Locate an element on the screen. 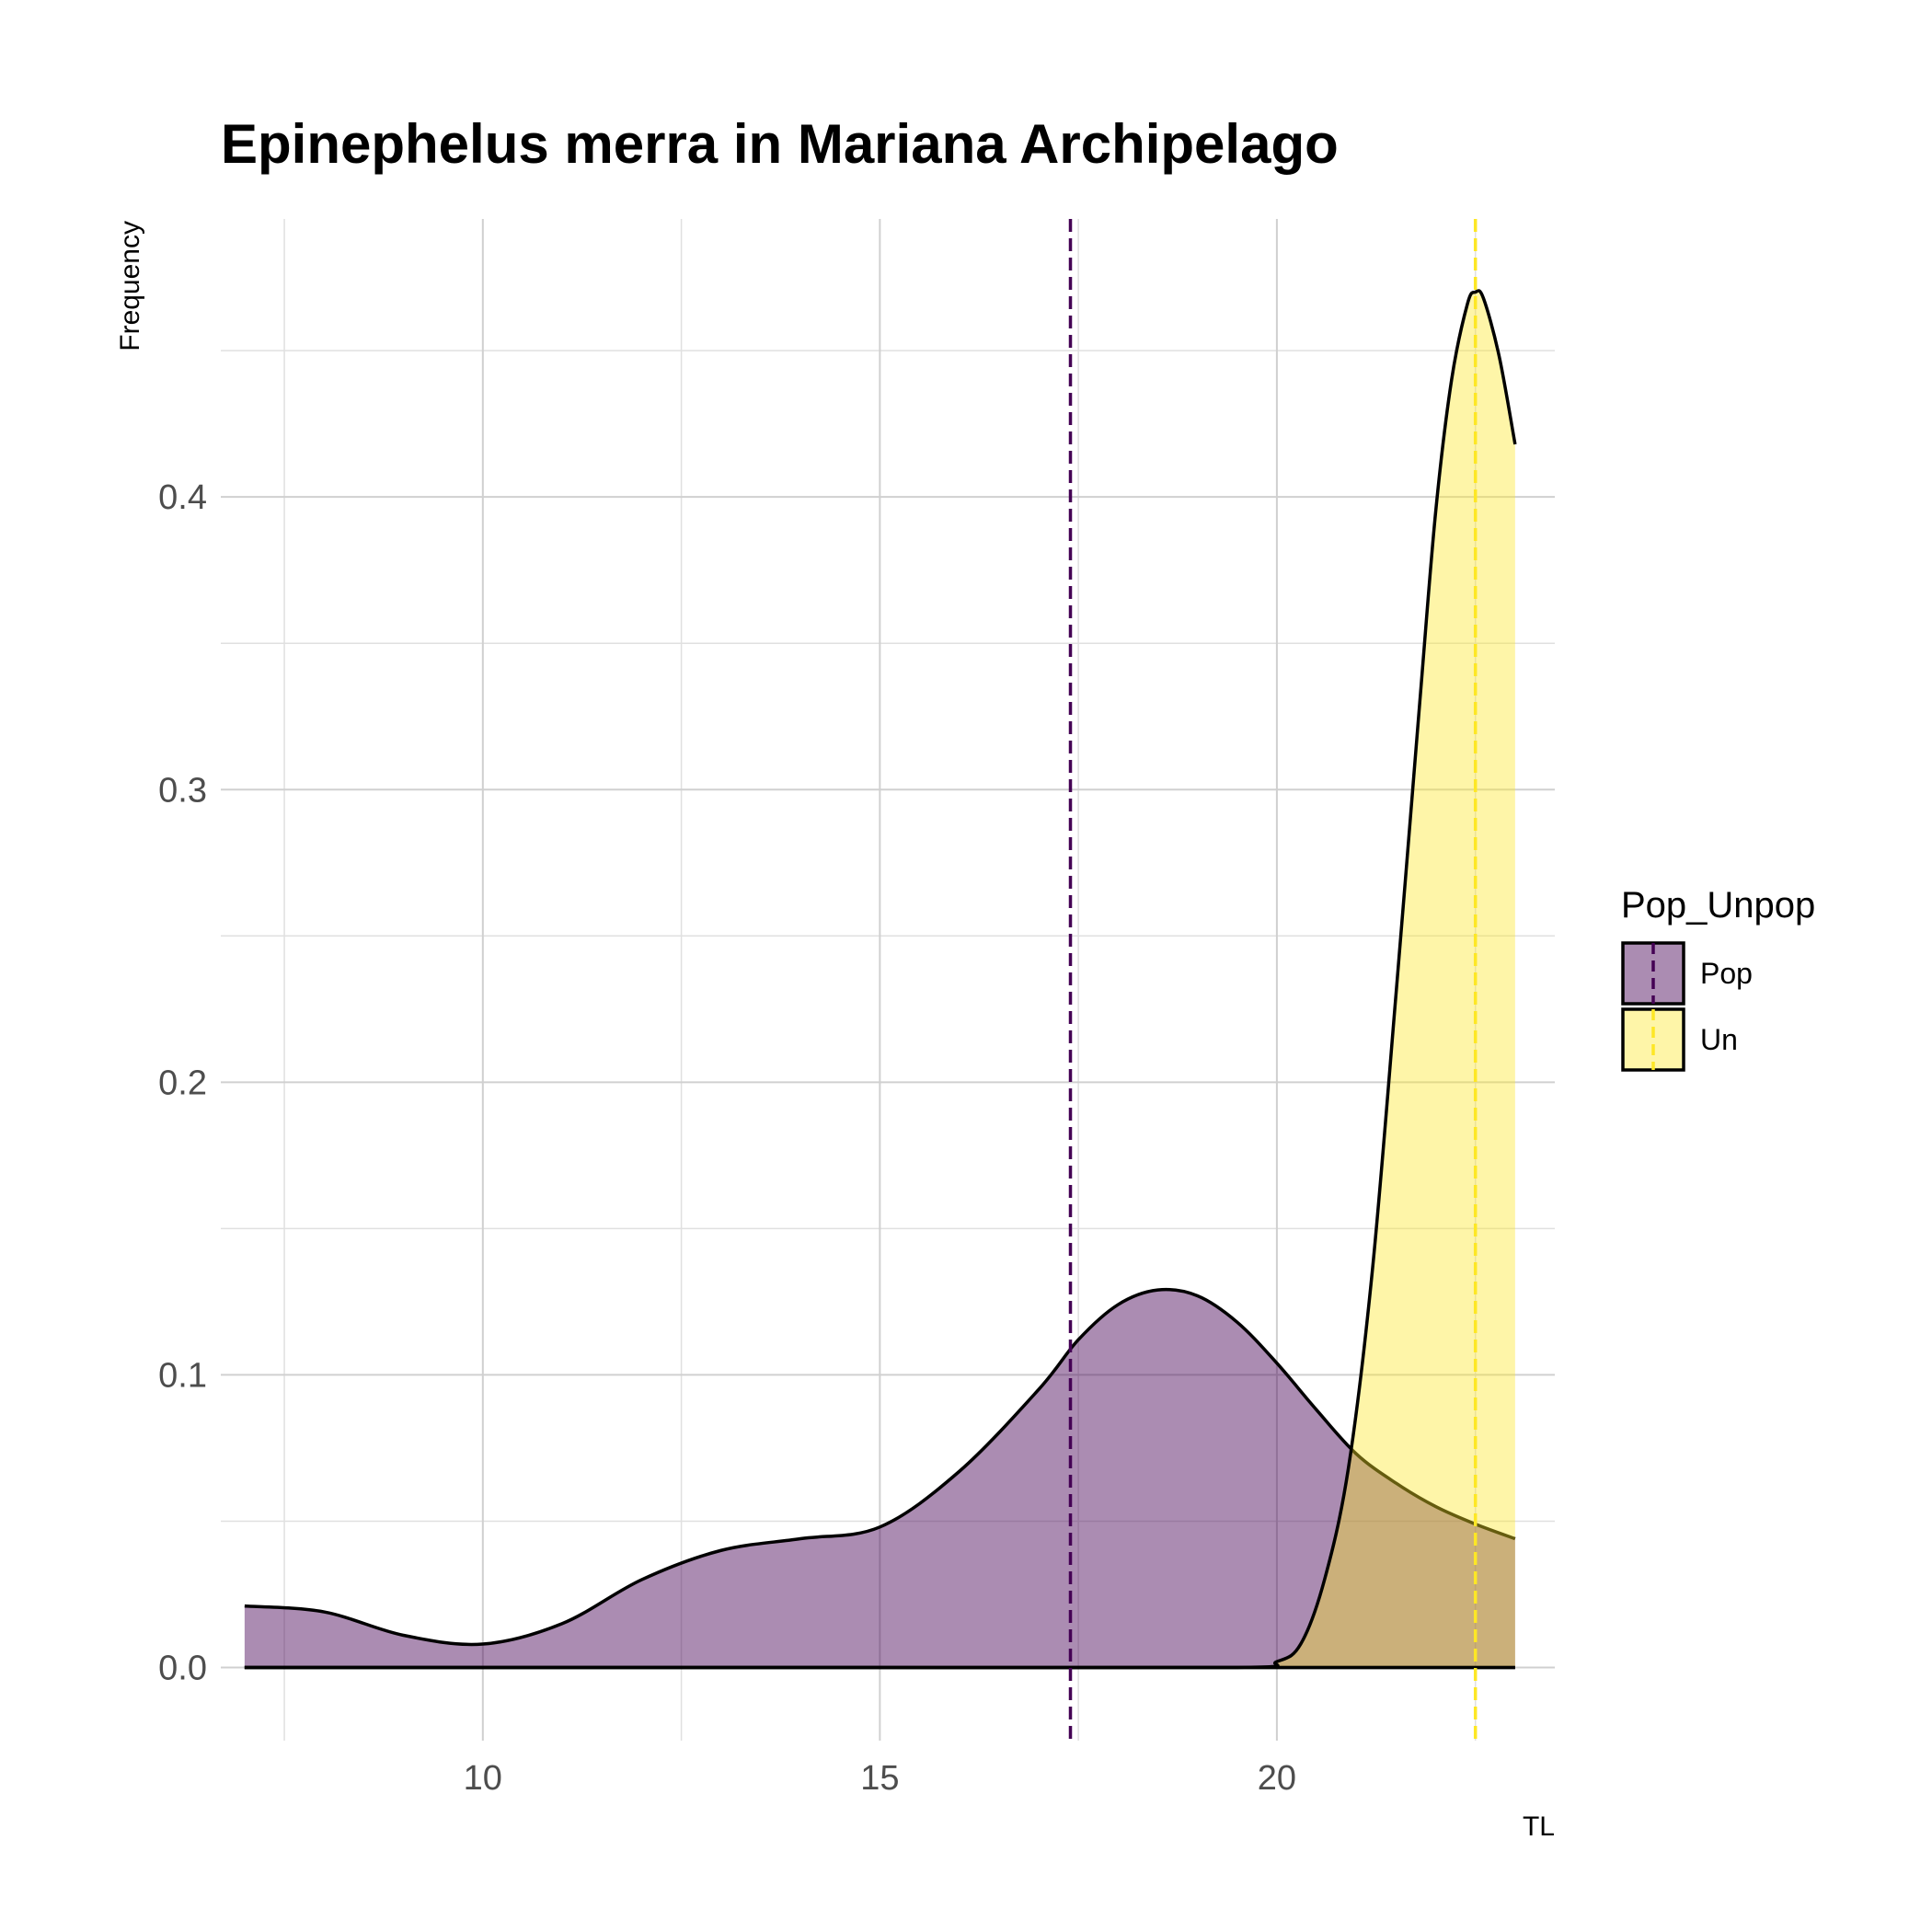  x-axis-title: TL is located at coordinates (1539, 1826).